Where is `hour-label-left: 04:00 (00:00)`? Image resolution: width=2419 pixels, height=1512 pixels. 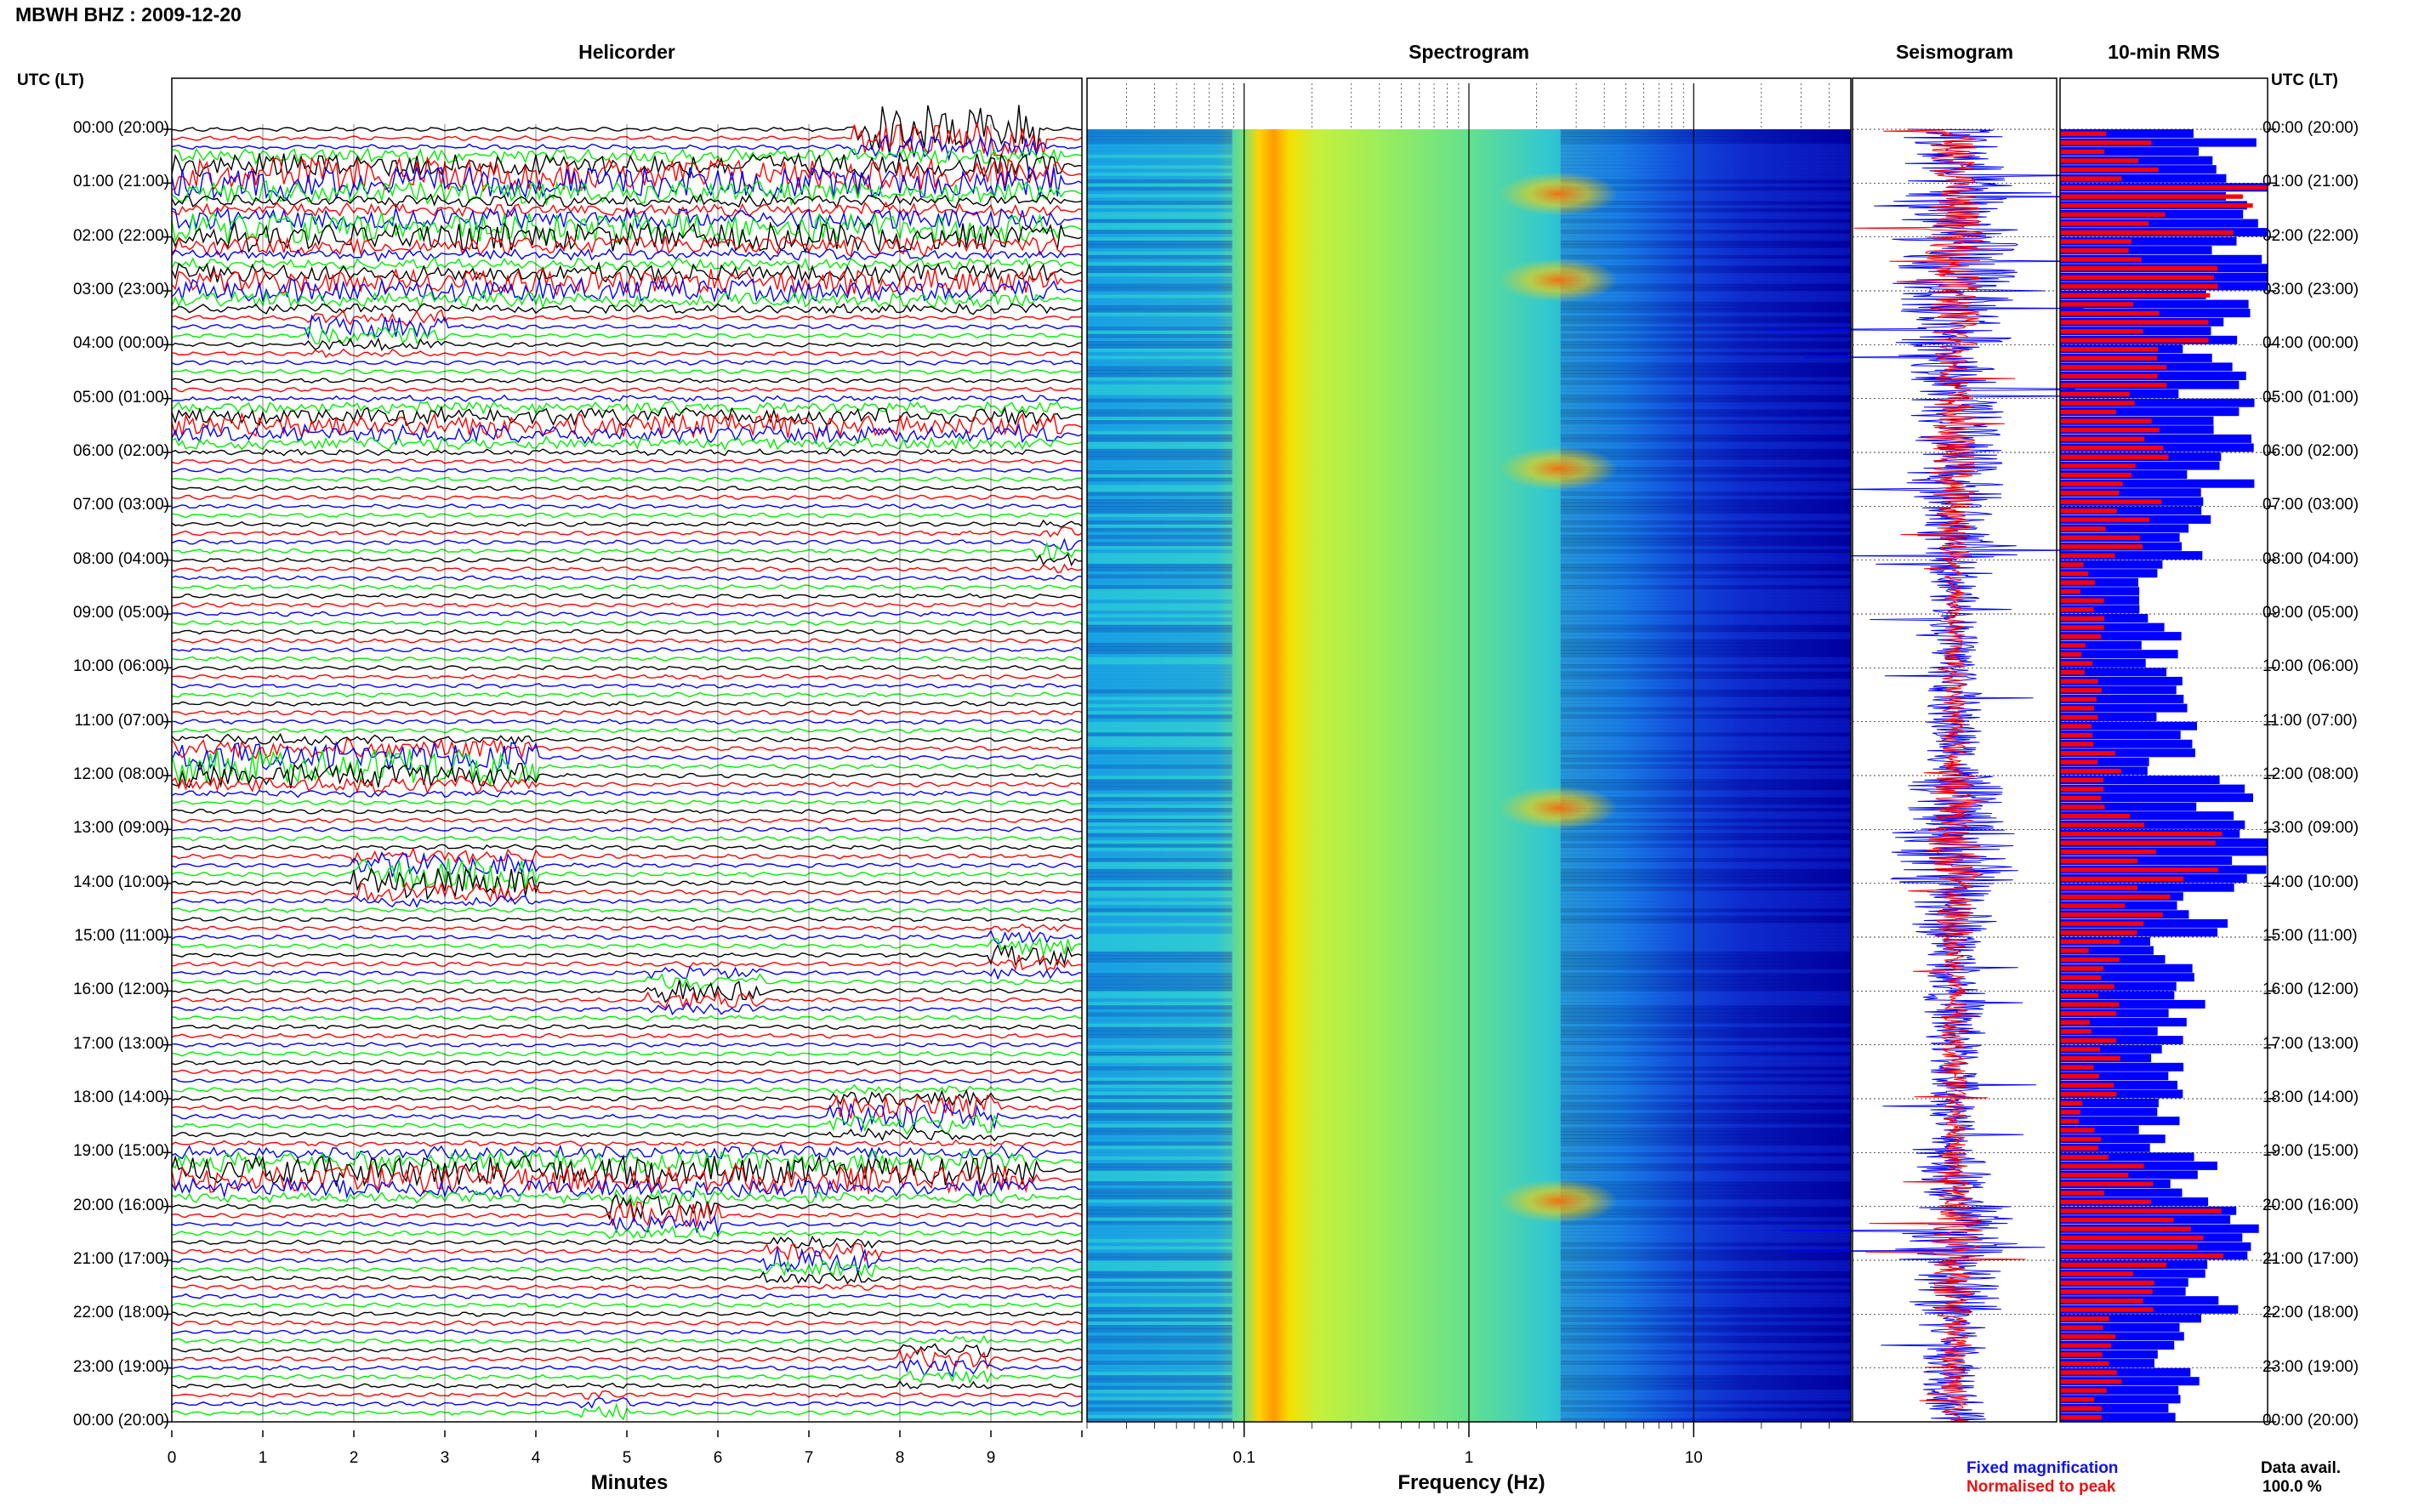
hour-label-left: 04:00 (00:00) is located at coordinates (120, 343).